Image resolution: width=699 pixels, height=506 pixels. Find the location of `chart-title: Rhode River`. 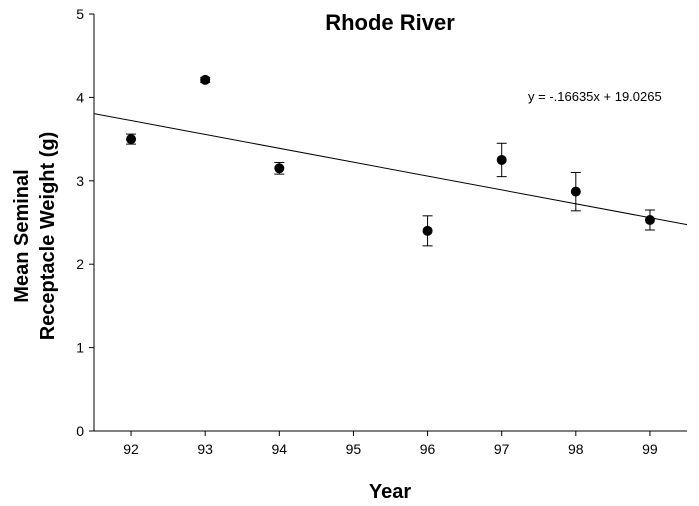

chart-title: Rhode River is located at coordinates (390, 22).